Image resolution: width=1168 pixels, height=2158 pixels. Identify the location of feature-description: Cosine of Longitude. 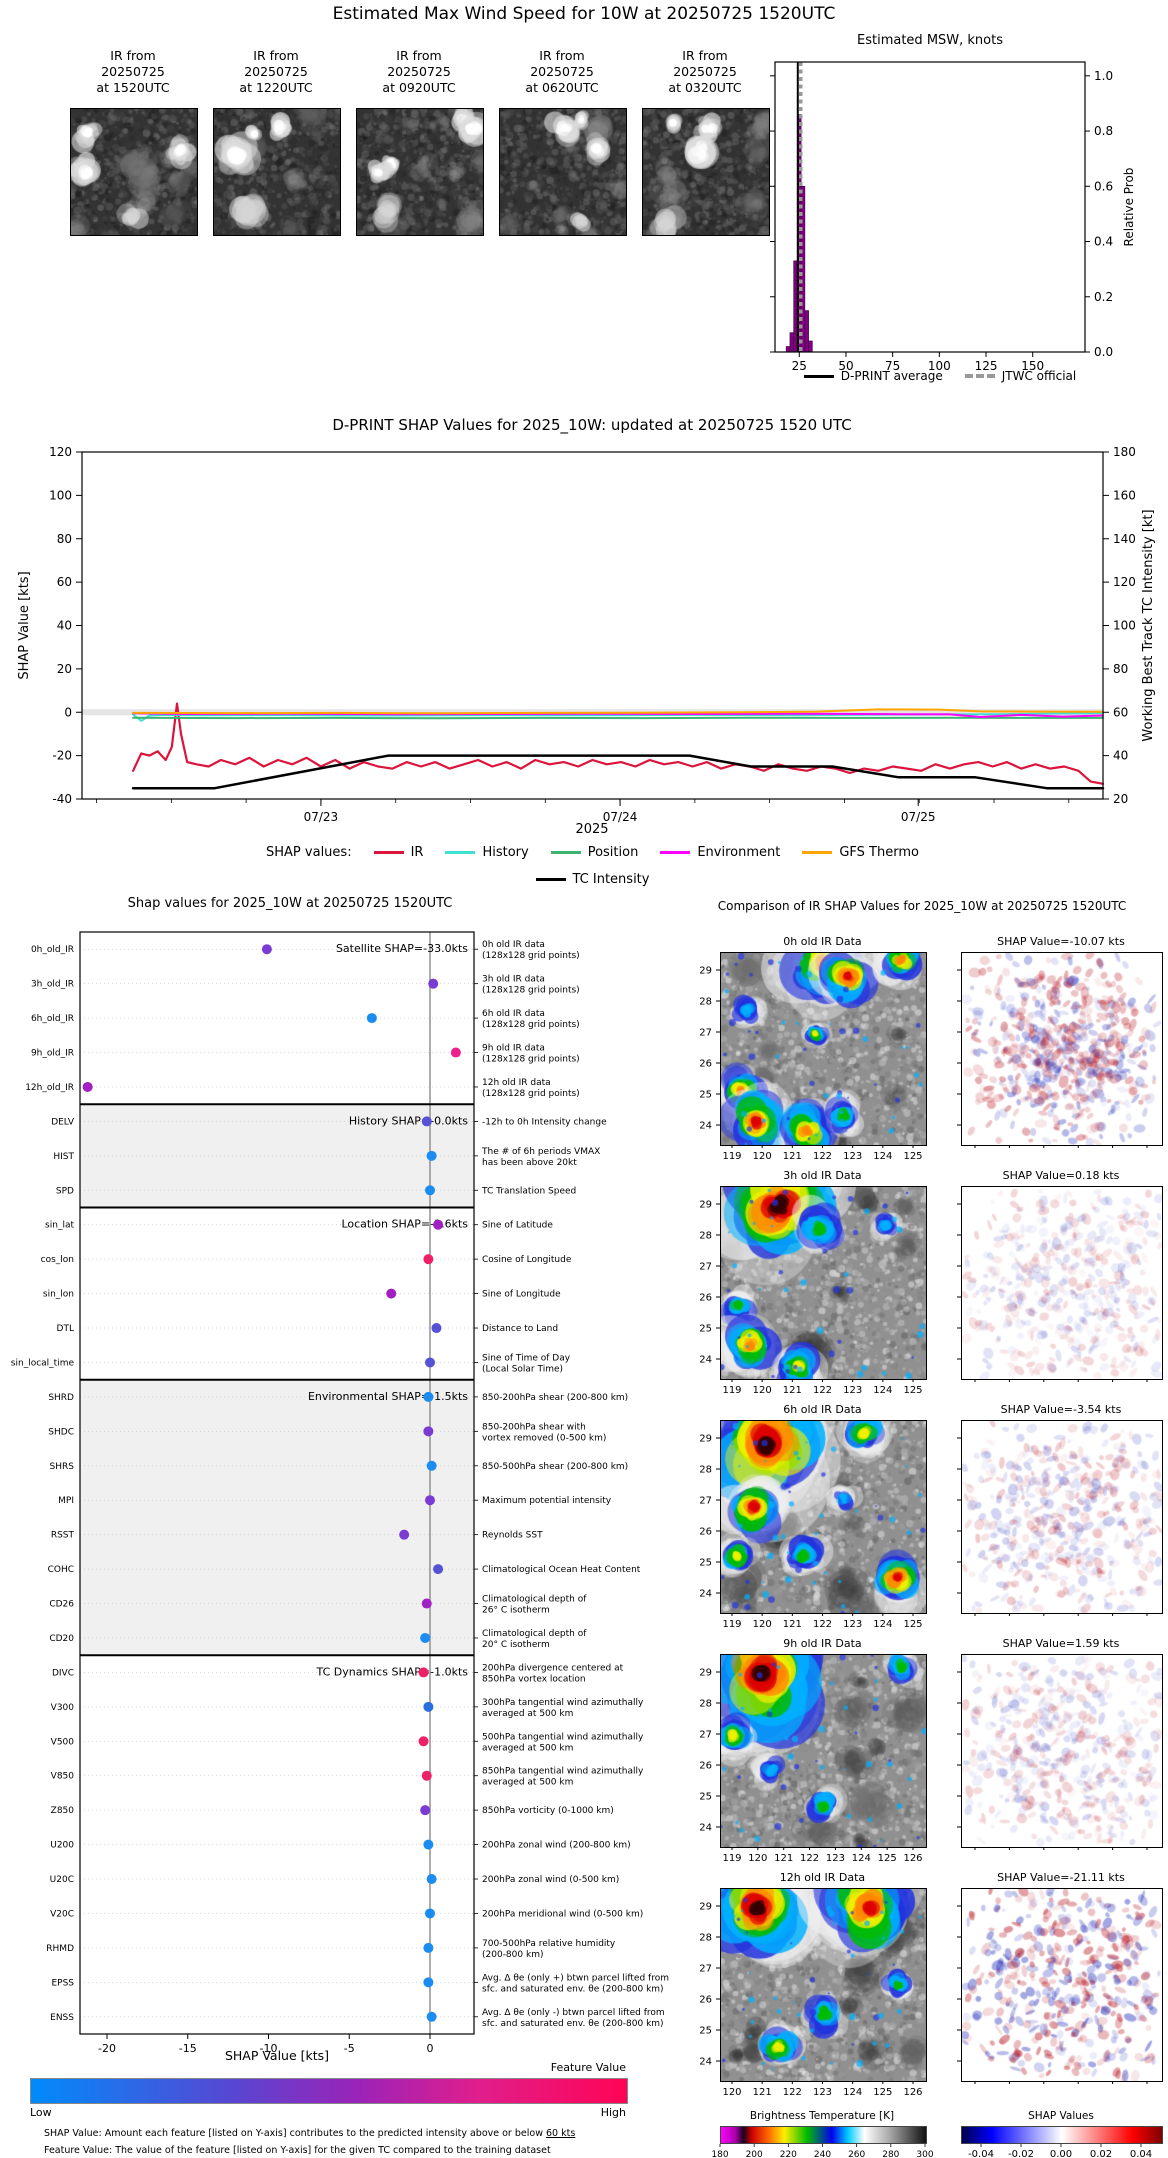
(527, 1260).